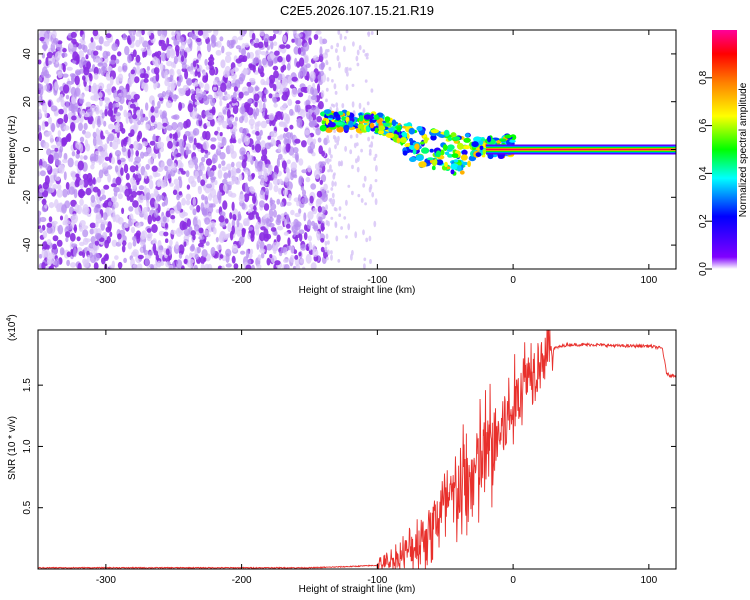 This screenshot has width=750, height=600. What do you see at coordinates (9, 320) in the screenshot?
I see `snr-multiplier-exp: 4` at bounding box center [9, 320].